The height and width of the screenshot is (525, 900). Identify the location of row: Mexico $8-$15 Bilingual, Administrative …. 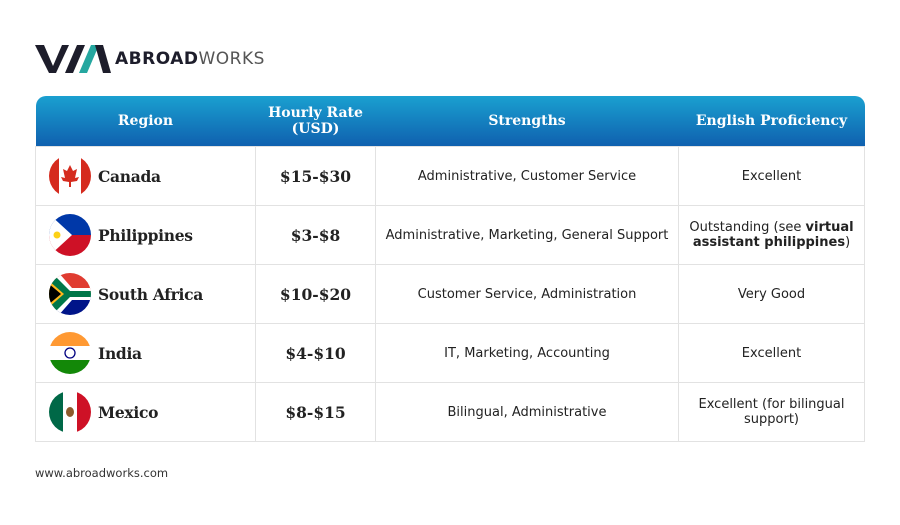
(450, 412).